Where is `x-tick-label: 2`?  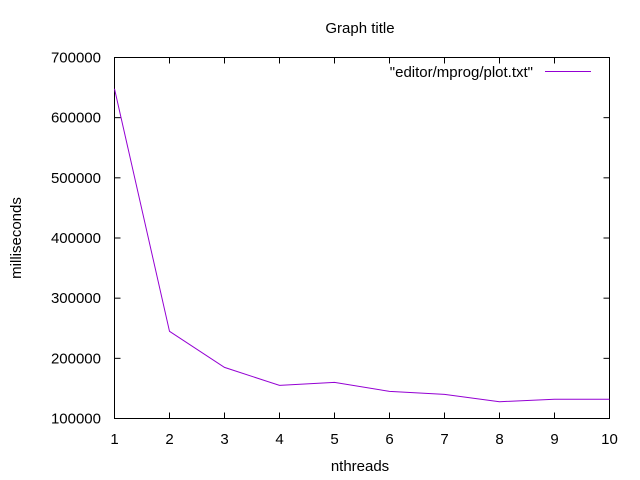
x-tick-label: 2 is located at coordinates (169, 439).